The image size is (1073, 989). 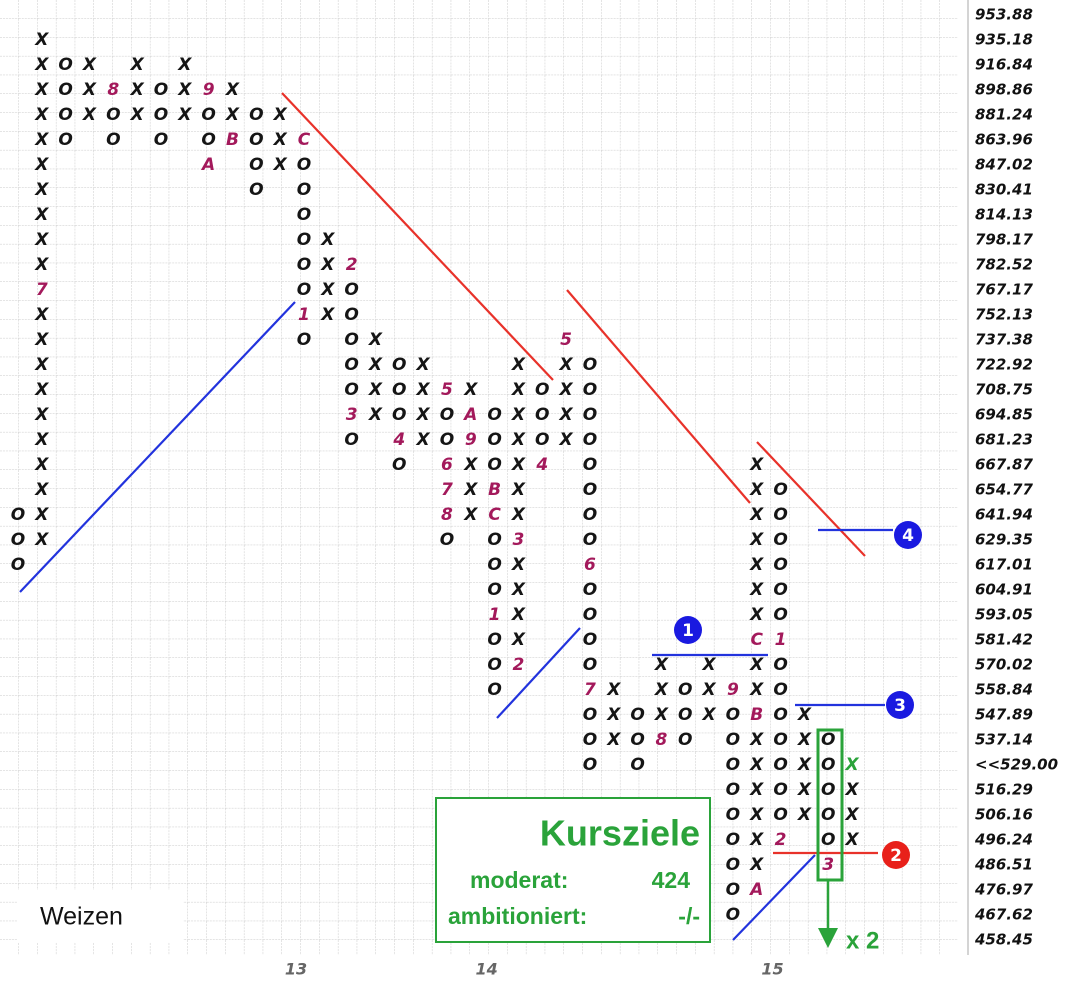 What do you see at coordinates (1004, 440) in the screenshot?
I see `price-label: 681.23` at bounding box center [1004, 440].